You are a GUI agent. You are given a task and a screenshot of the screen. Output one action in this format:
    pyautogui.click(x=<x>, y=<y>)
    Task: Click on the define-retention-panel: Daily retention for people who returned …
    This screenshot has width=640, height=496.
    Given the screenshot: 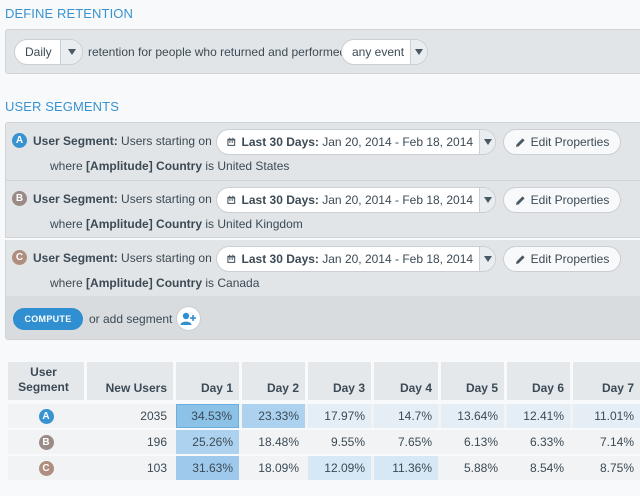 What is the action you would take?
    pyautogui.click(x=322, y=51)
    